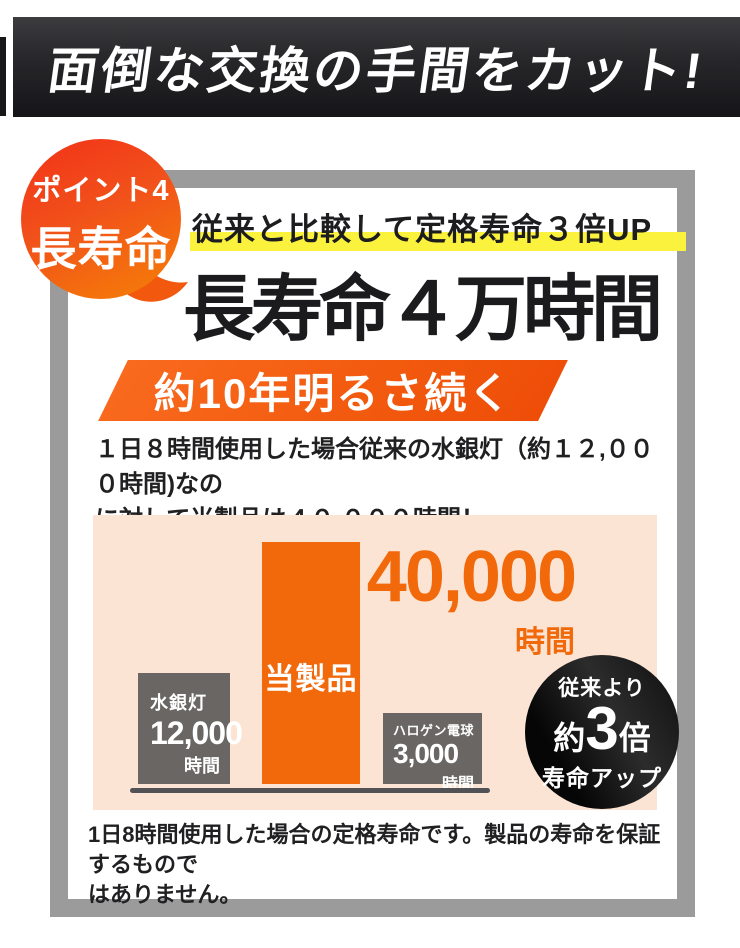 This screenshot has width=740, height=948. I want to click on subtitle-row: 従来と比較して定格寿命３倍UP, so click(438, 227).